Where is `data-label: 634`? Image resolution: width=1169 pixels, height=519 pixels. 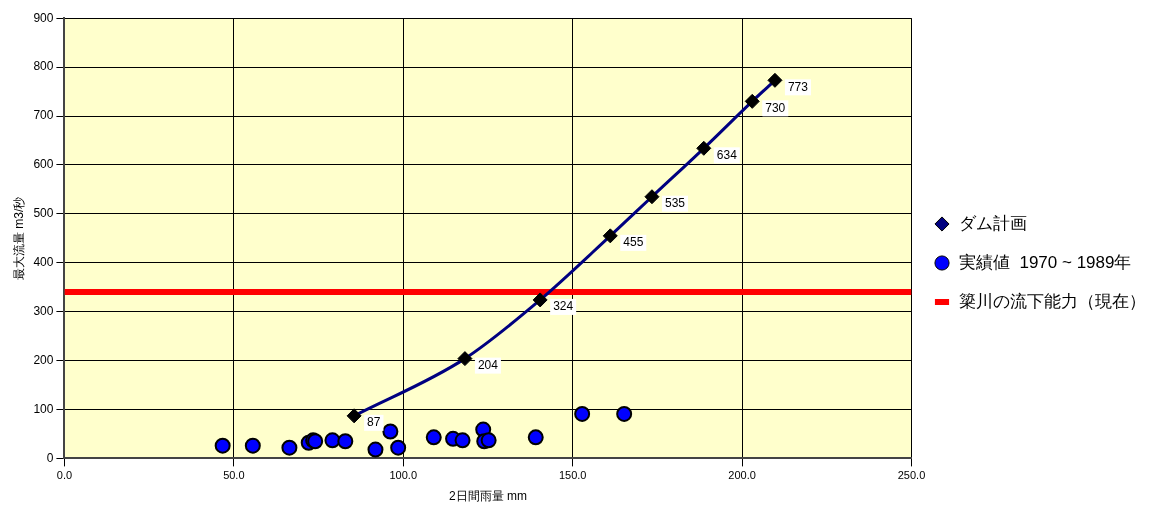 data-label: 634 is located at coordinates (727, 154).